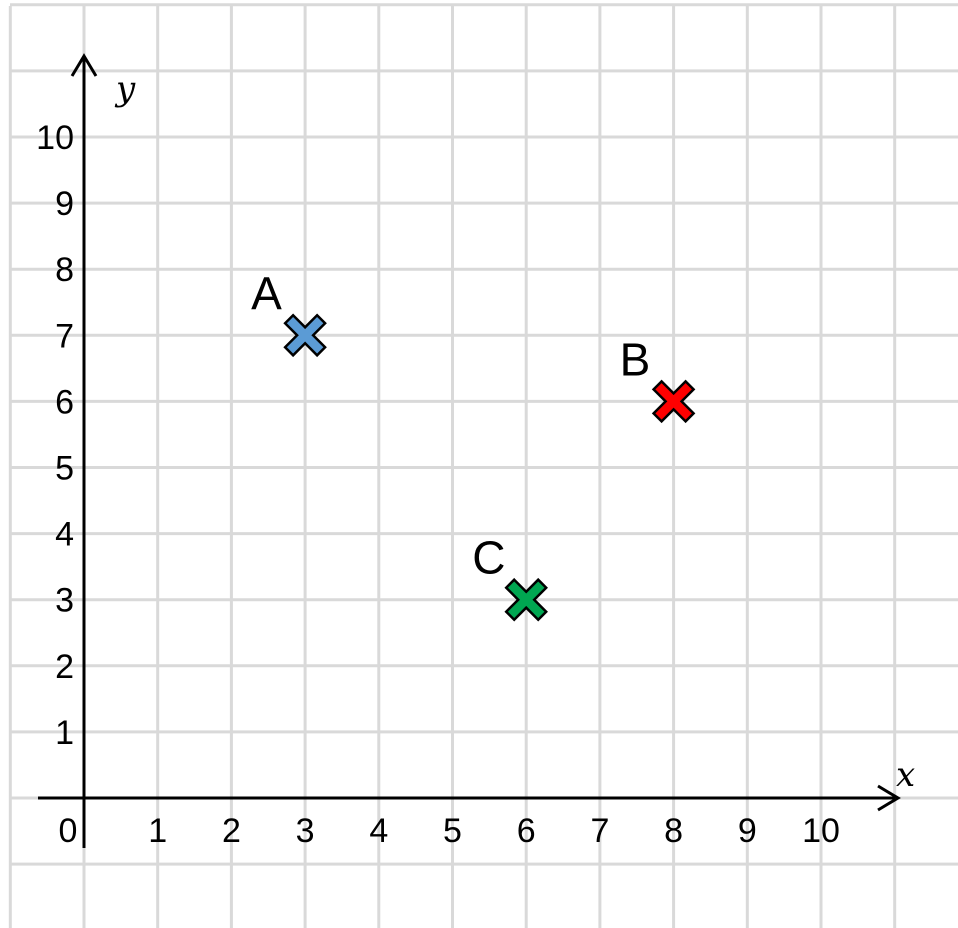 The image size is (958, 928). I want to click on y-tick-label: 7, so click(64, 336).